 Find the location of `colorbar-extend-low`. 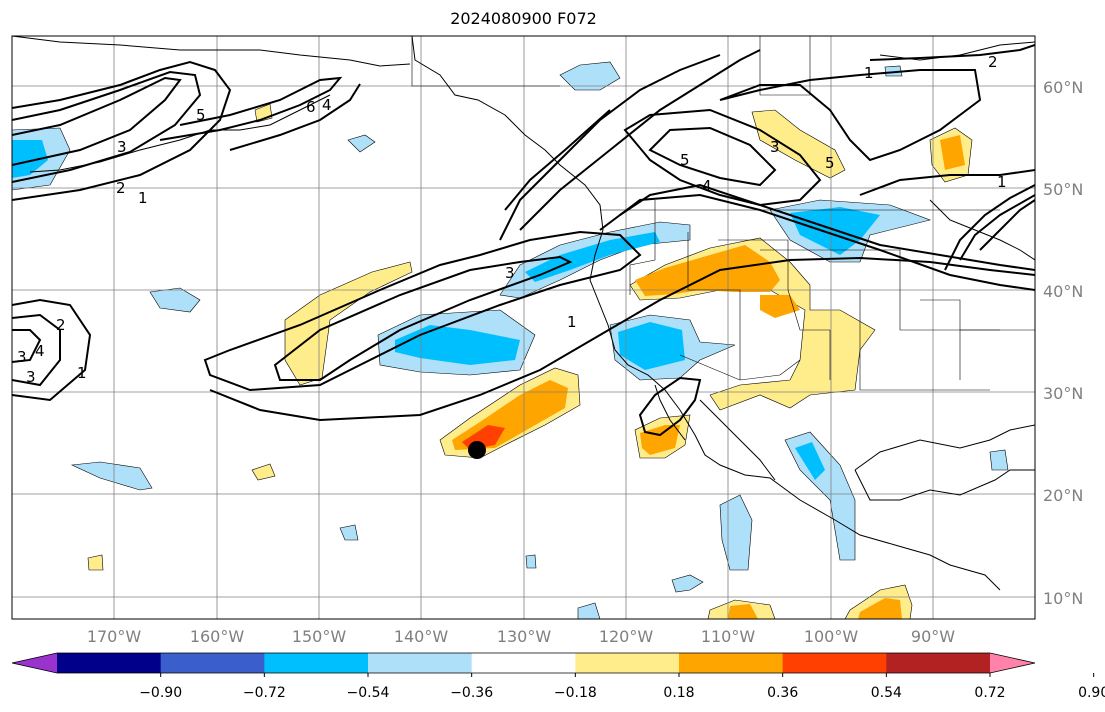

colorbar-extend-low is located at coordinates (34, 663).